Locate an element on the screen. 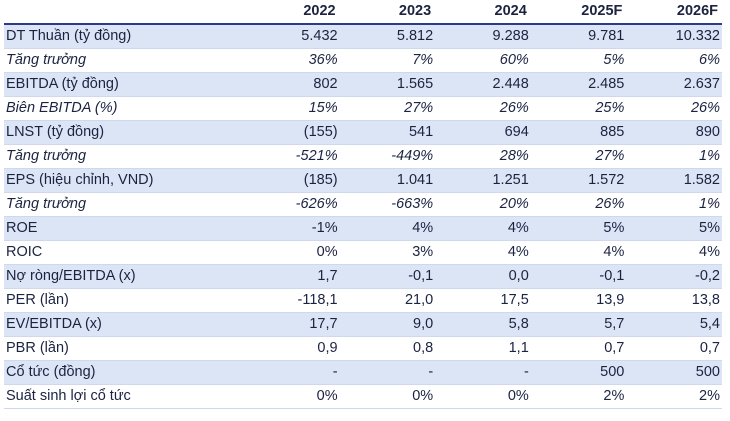  row-label: LNST (tỷ đồng) is located at coordinates (55, 132).